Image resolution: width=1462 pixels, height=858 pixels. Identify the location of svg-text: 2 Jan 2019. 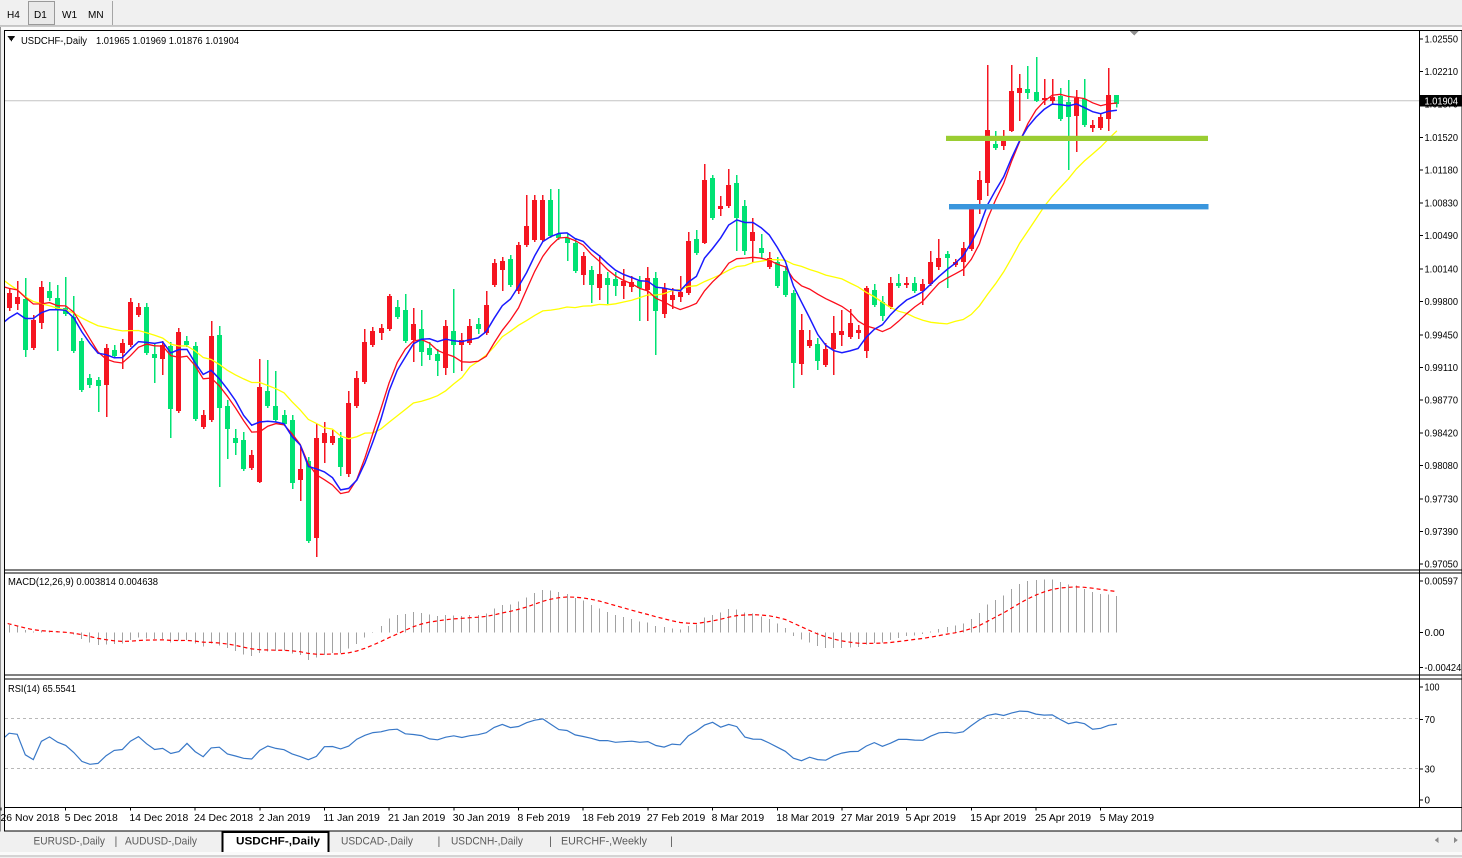
(285, 818).